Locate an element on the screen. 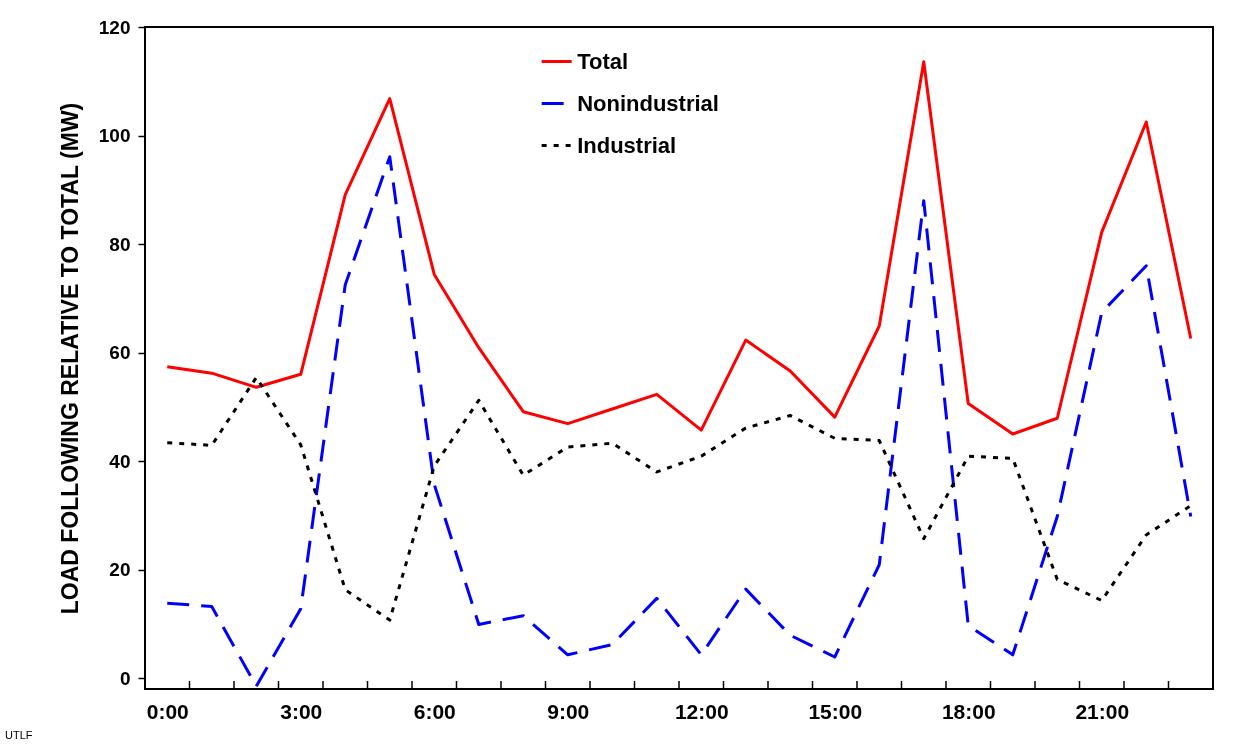 Image resolution: width=1238 pixels, height=746 pixels. x-tick-label: 9:00 is located at coordinates (568, 711).